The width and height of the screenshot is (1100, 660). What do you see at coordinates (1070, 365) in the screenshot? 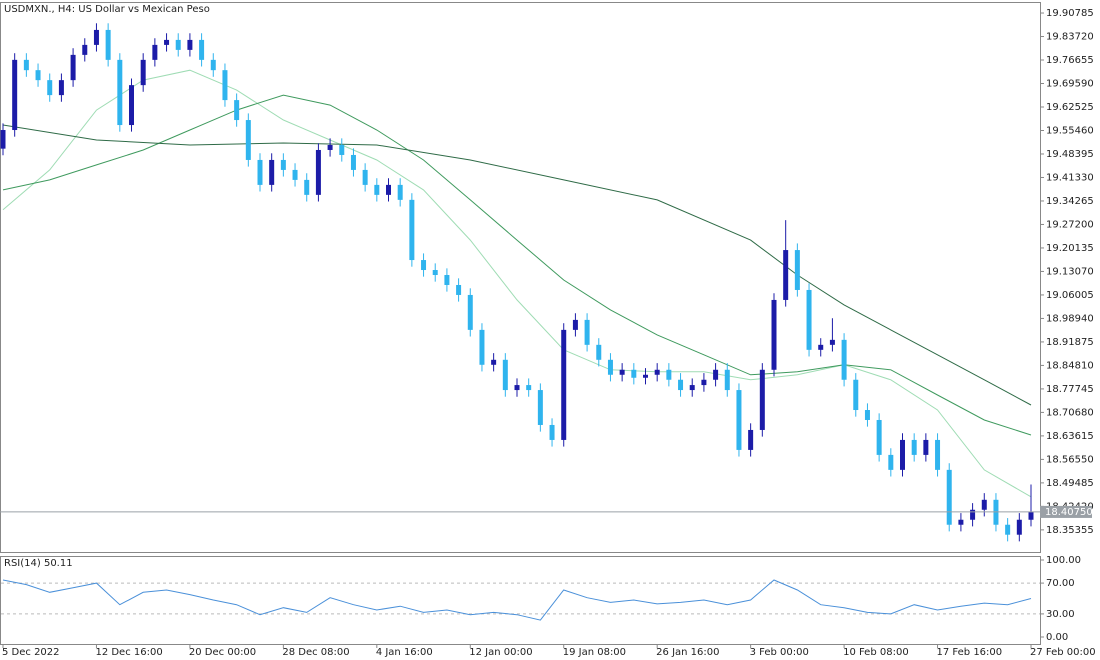
I see `y-tick-label: 18.84810` at bounding box center [1070, 365].